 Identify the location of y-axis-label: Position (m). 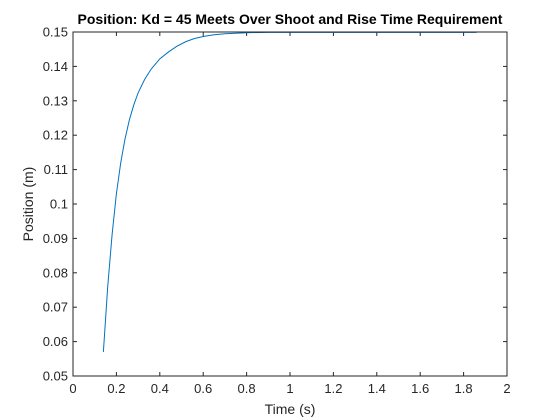
(28, 204).